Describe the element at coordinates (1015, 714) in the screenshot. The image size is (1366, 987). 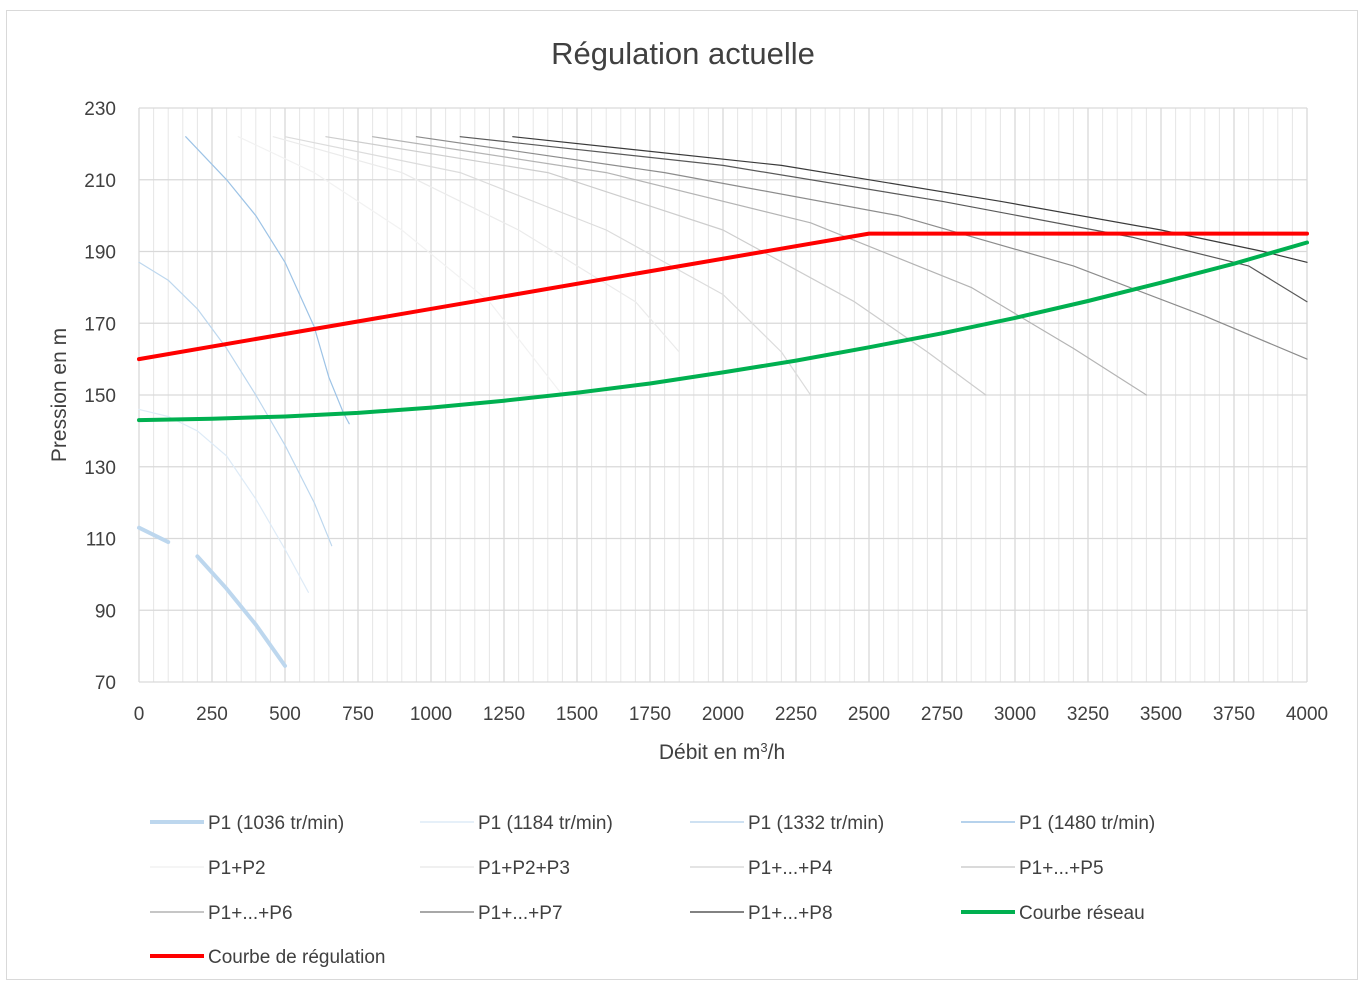
I see `x-tick-label: 3000` at that location.